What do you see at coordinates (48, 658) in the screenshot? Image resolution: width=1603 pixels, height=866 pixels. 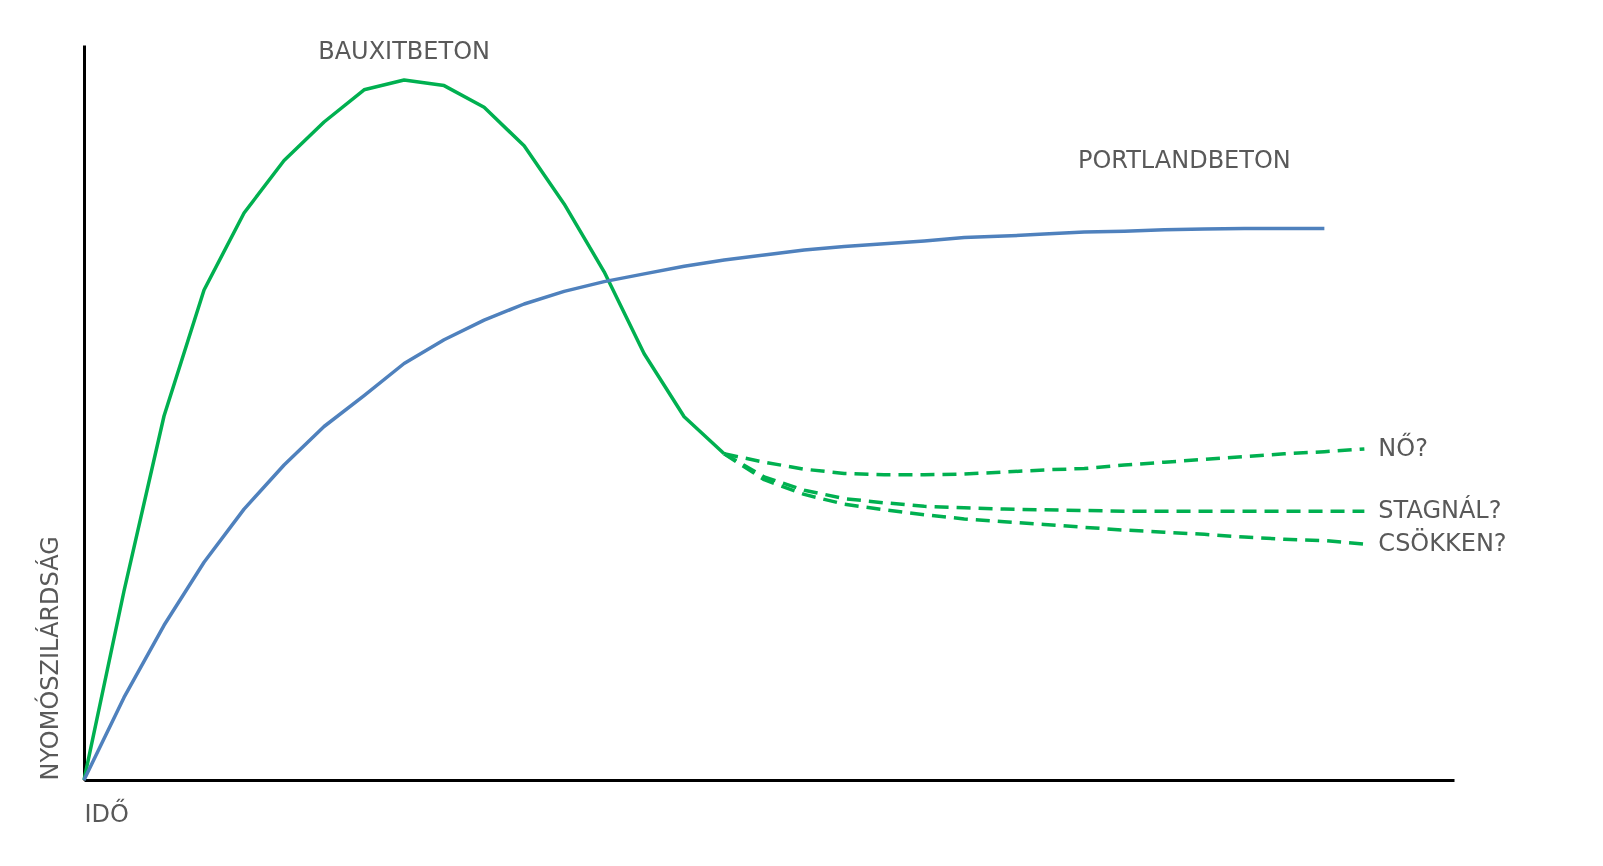 I see `y-axis-title: NYOMÓSZILÁRDSÁG` at bounding box center [48, 658].